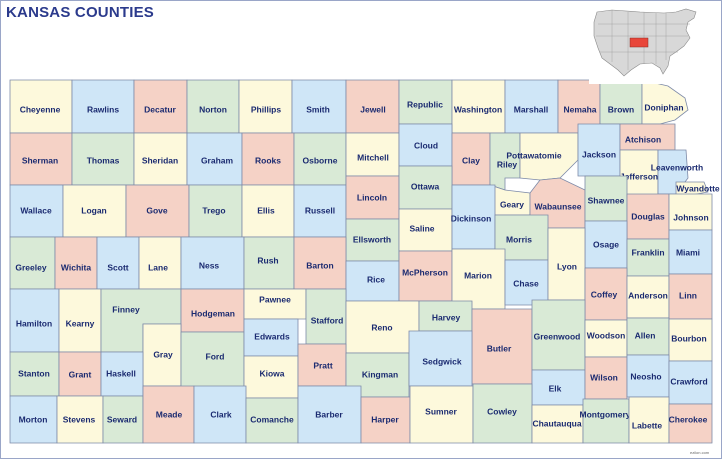  Describe the element at coordinates (265, 106) in the screenshot. I see `county-phillips: Phillips` at that location.